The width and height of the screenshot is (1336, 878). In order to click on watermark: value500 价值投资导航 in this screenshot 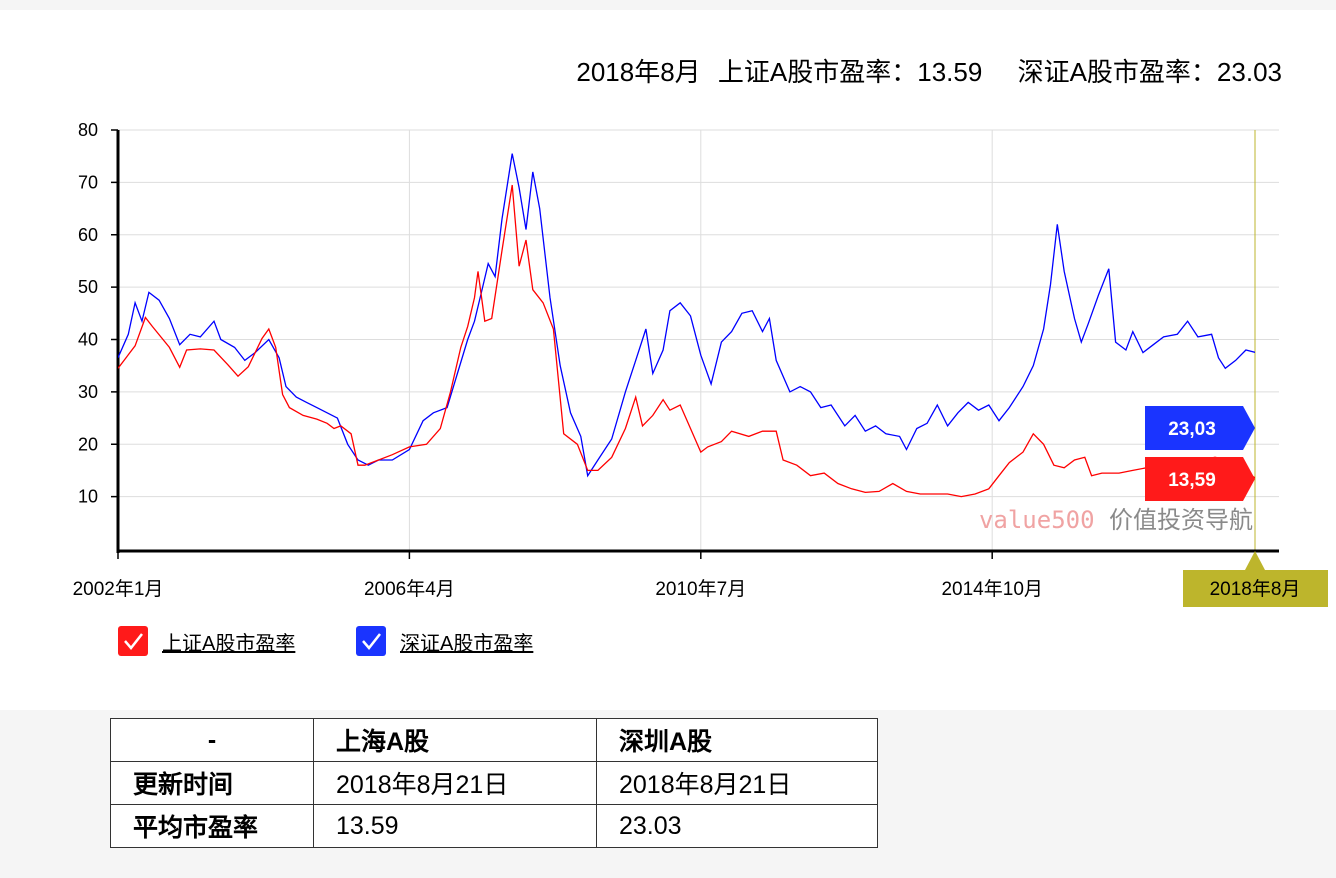, I will do `click(1116, 520)`.